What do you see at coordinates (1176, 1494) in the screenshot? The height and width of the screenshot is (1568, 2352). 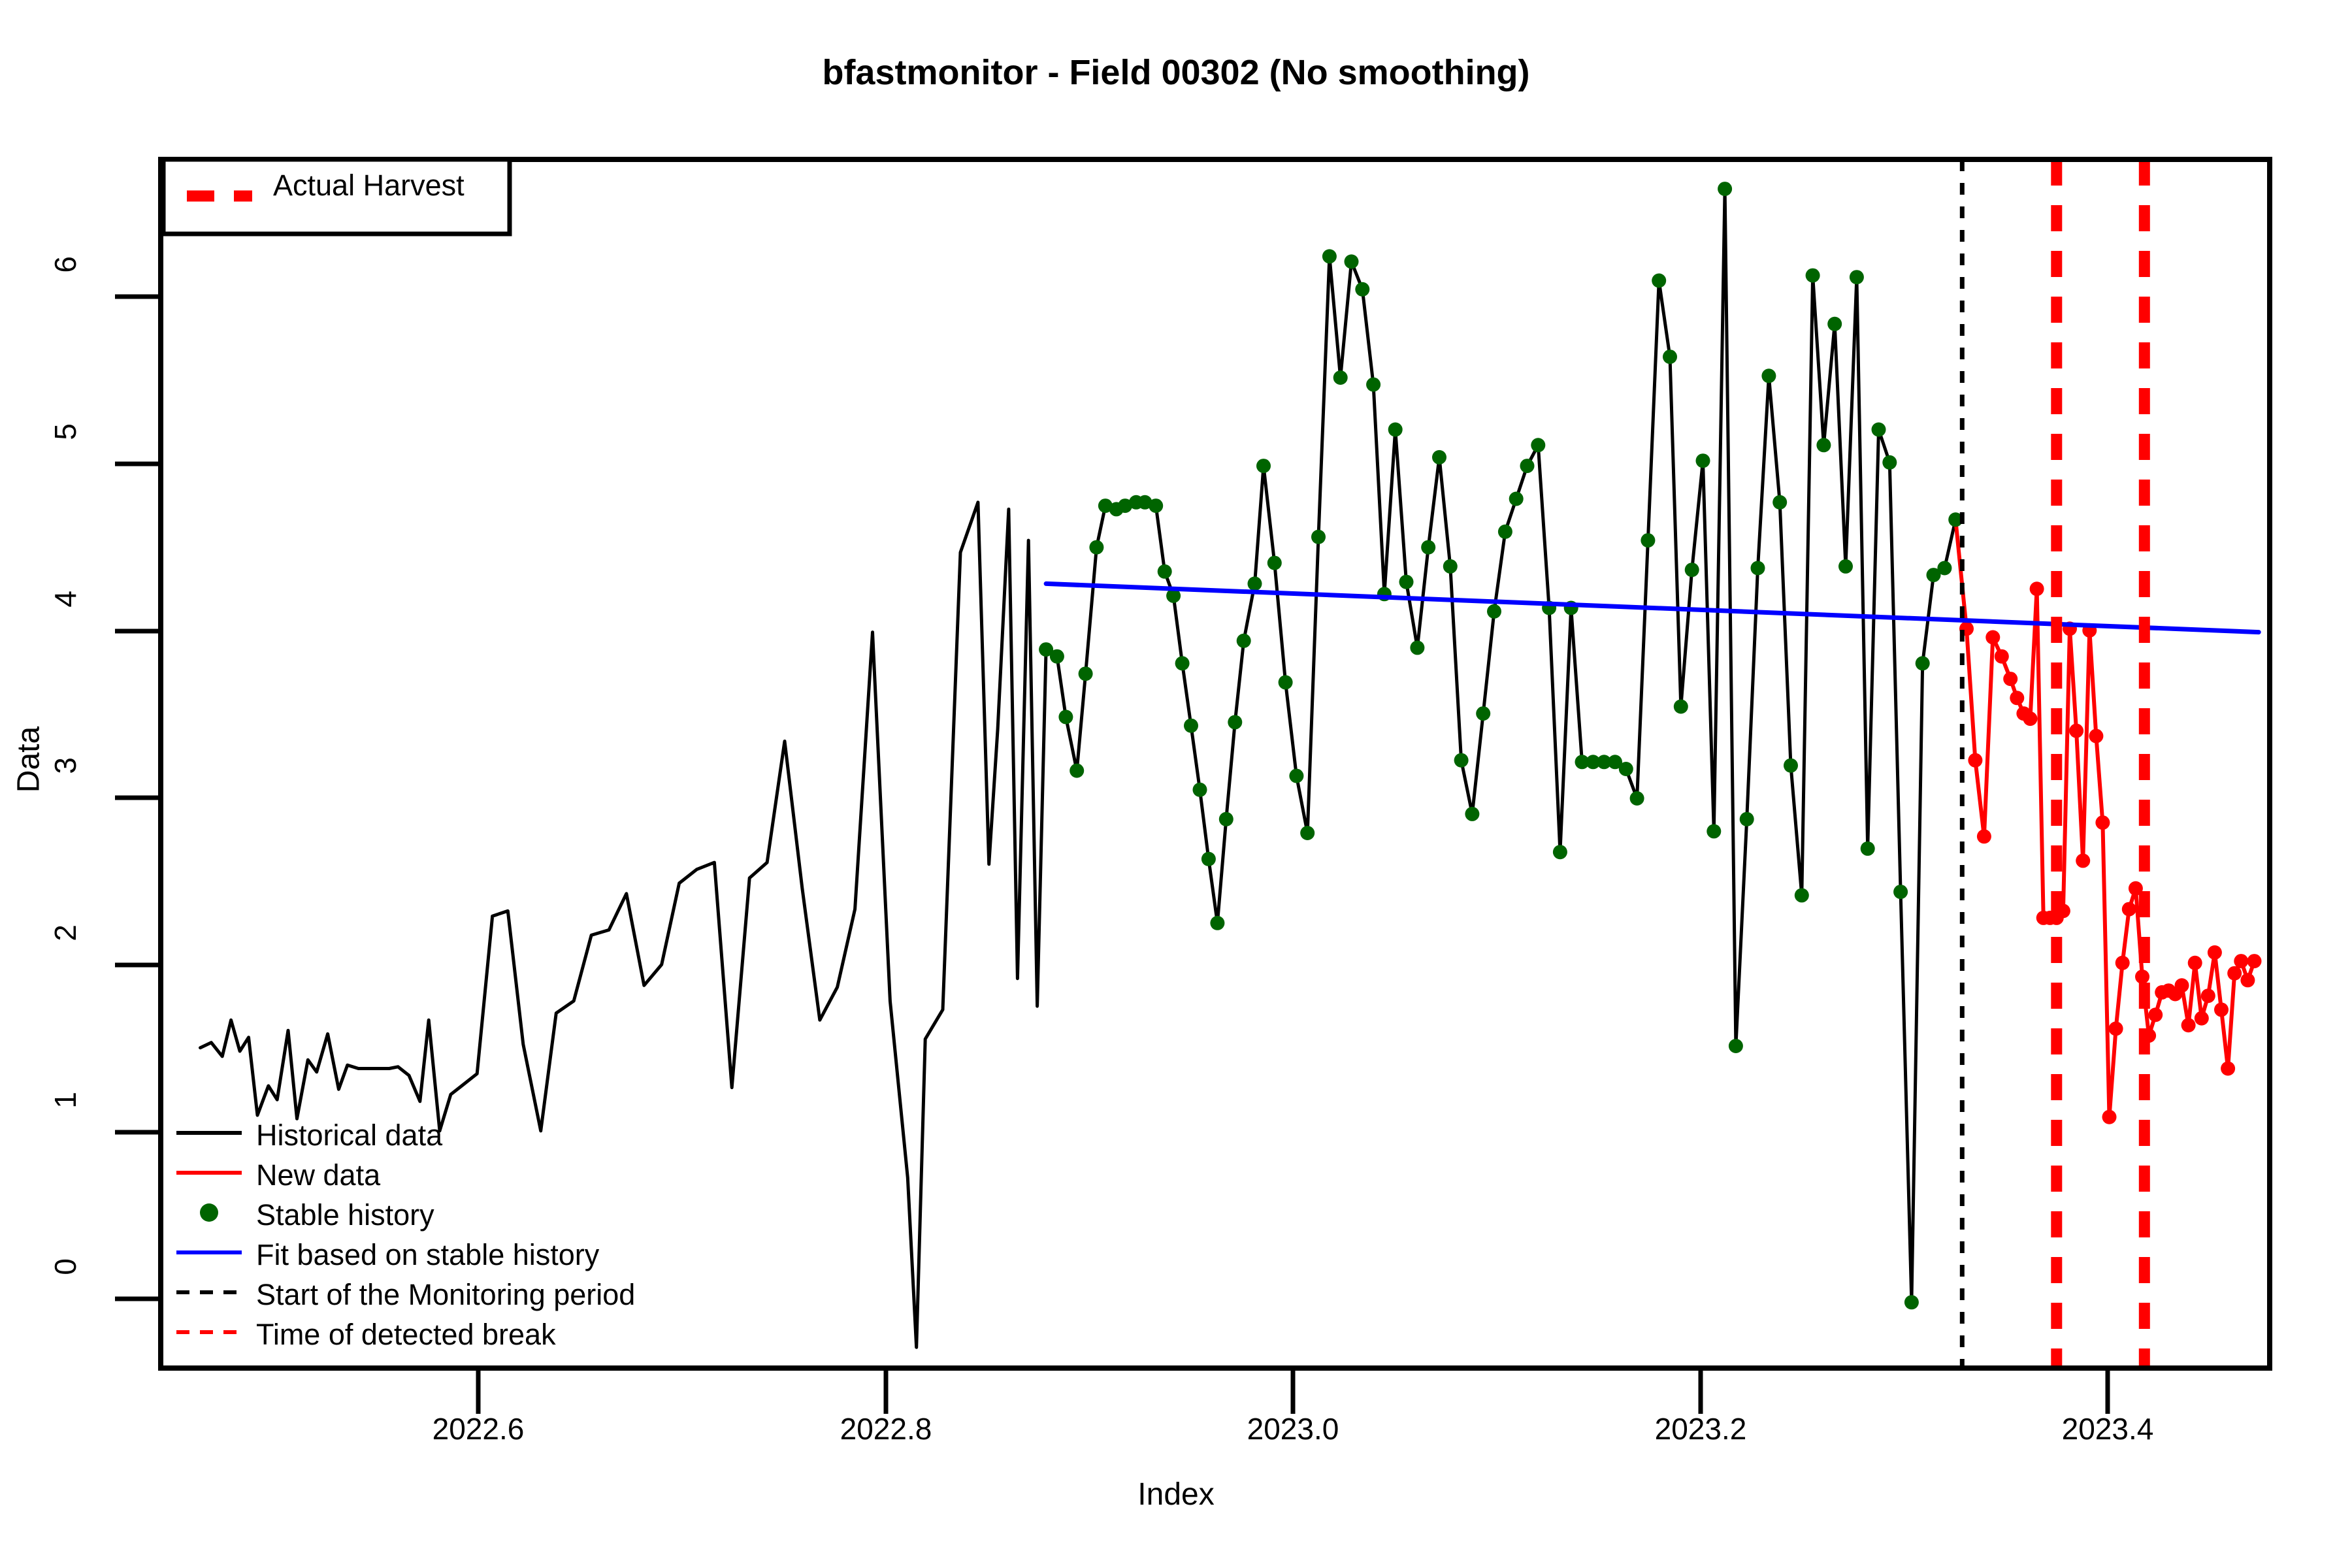 I see `x-axis-title: Index` at bounding box center [1176, 1494].